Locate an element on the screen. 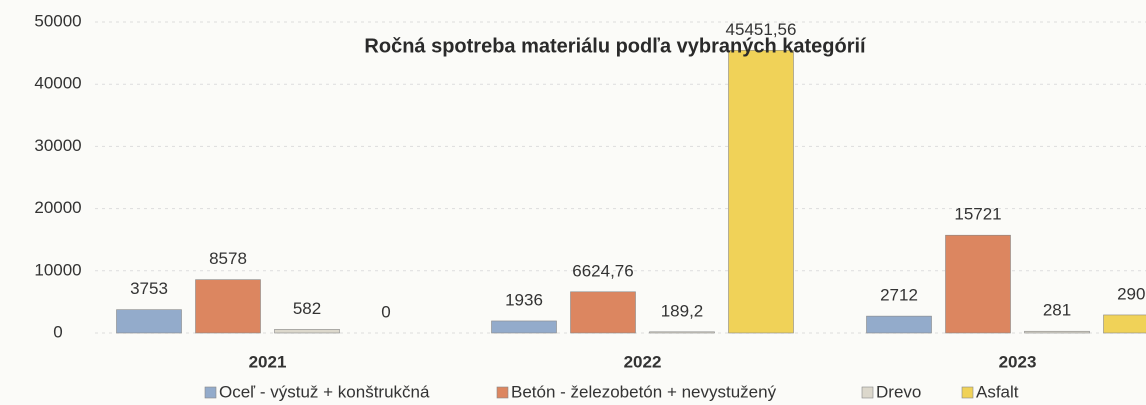  data-label: 2901 is located at coordinates (1131, 293).